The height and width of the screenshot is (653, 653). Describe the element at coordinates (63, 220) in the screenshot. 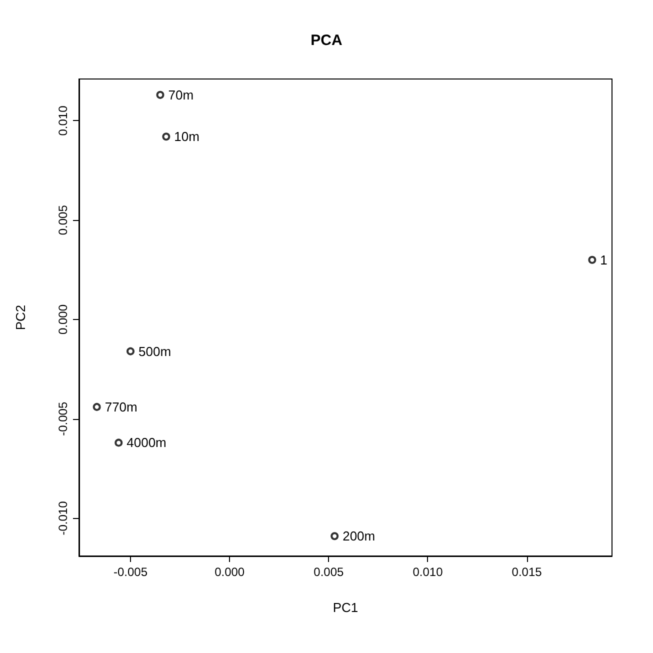

I see `y-tick-label: 0.005` at that location.